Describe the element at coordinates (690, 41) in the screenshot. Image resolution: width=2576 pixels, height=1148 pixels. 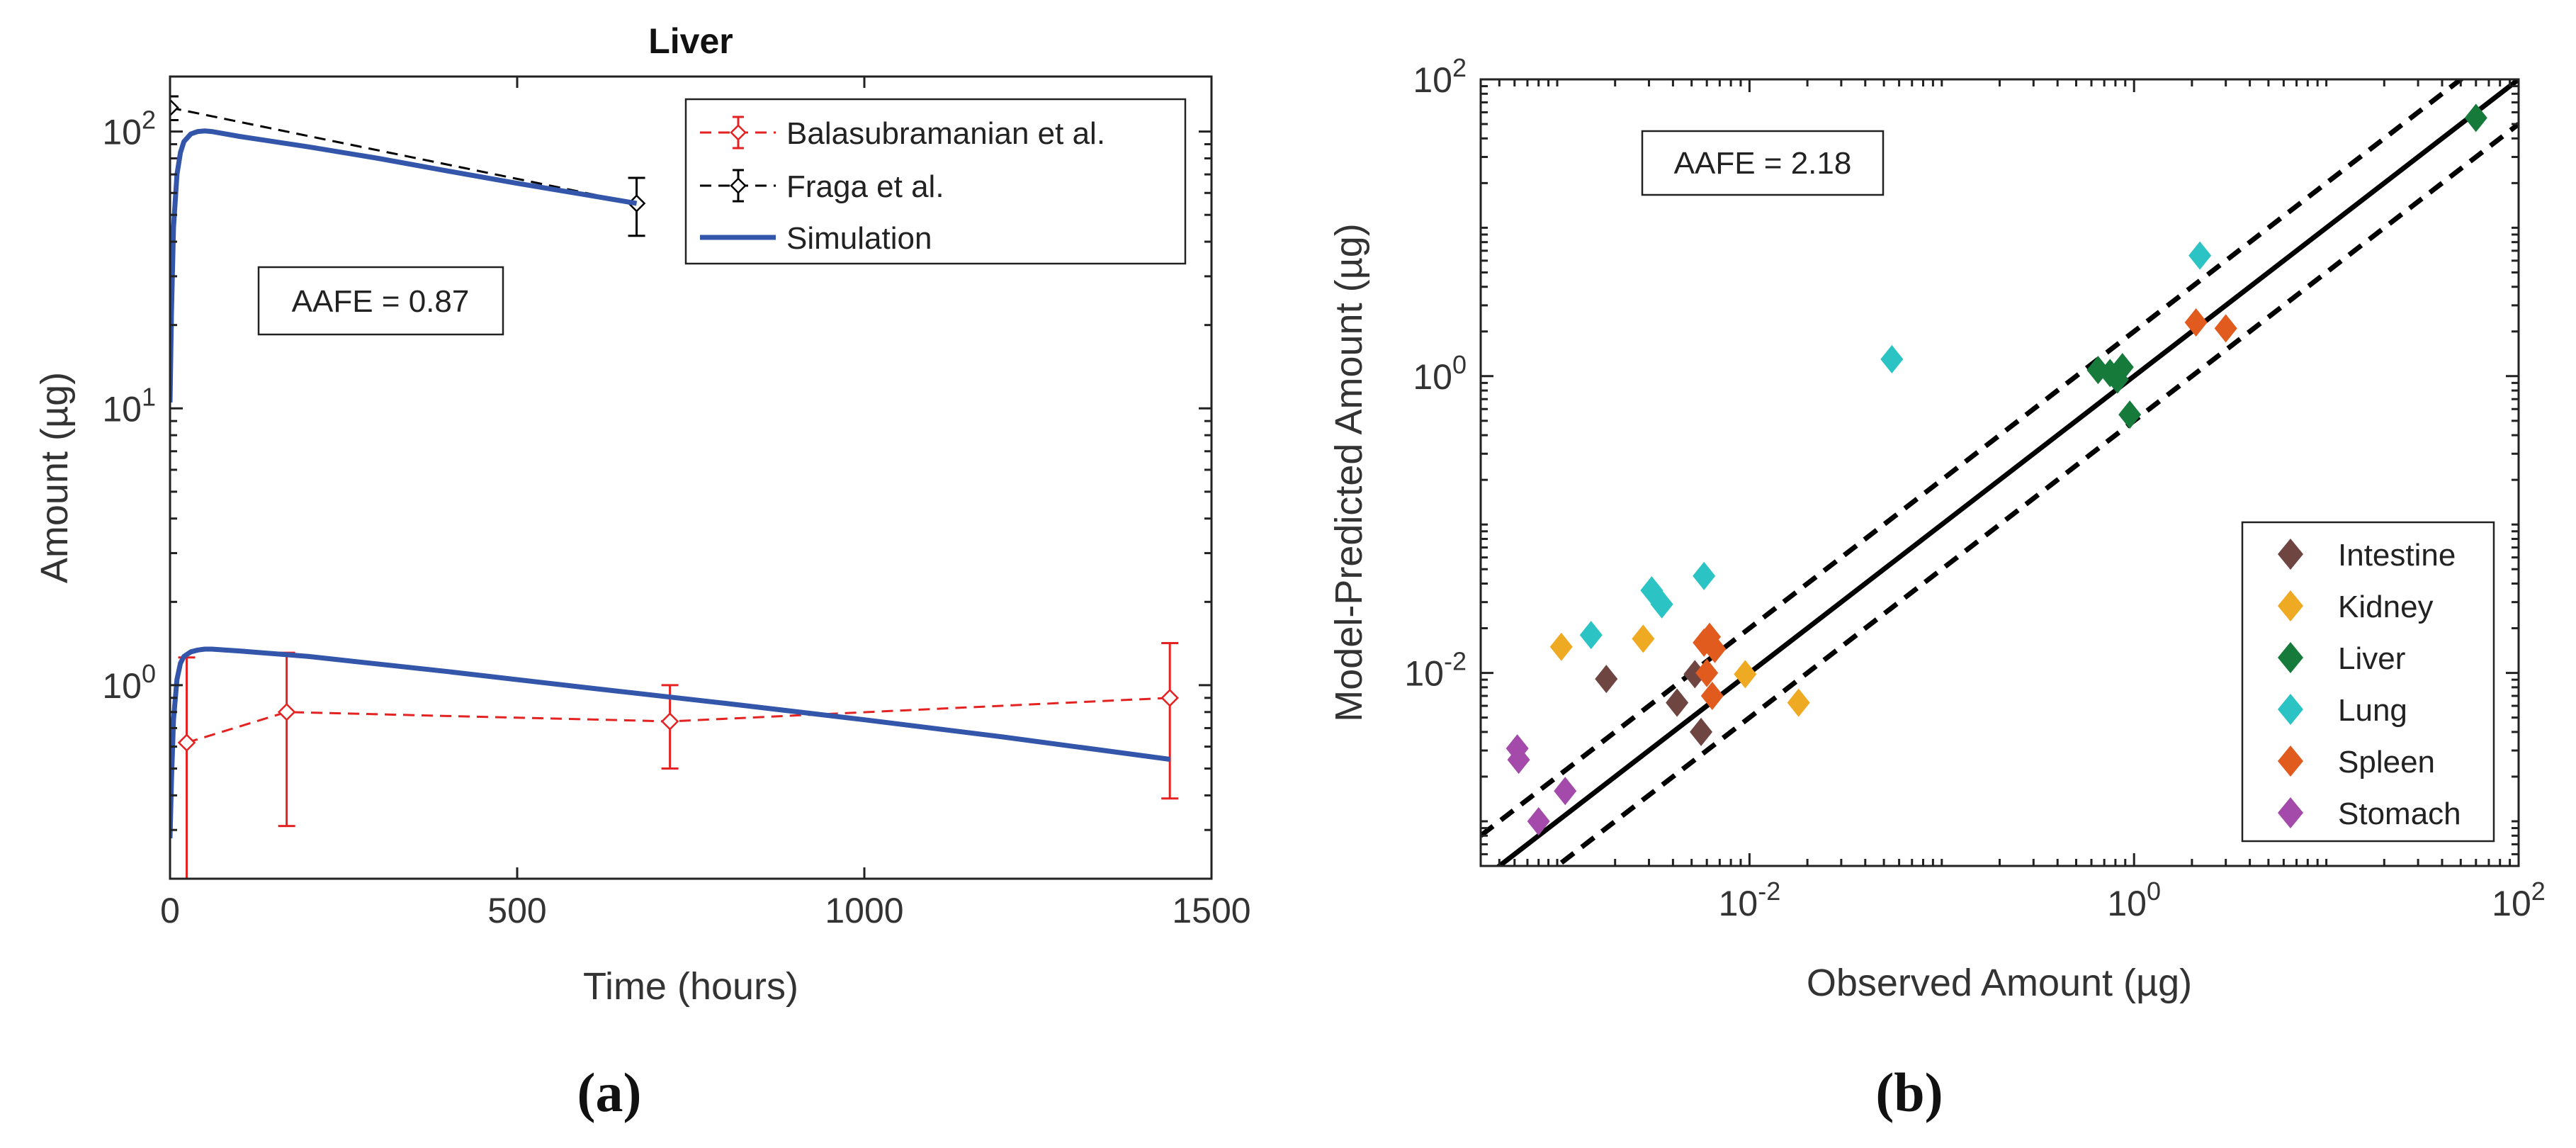
I see `chart-title: Liver` at that location.